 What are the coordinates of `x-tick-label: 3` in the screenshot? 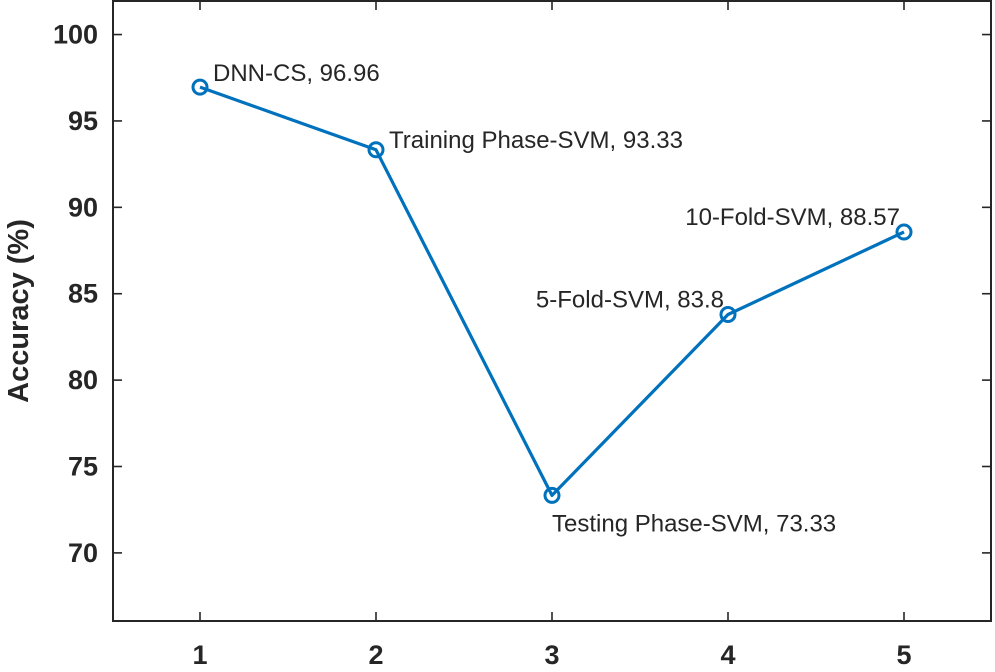 It's located at (551, 655).